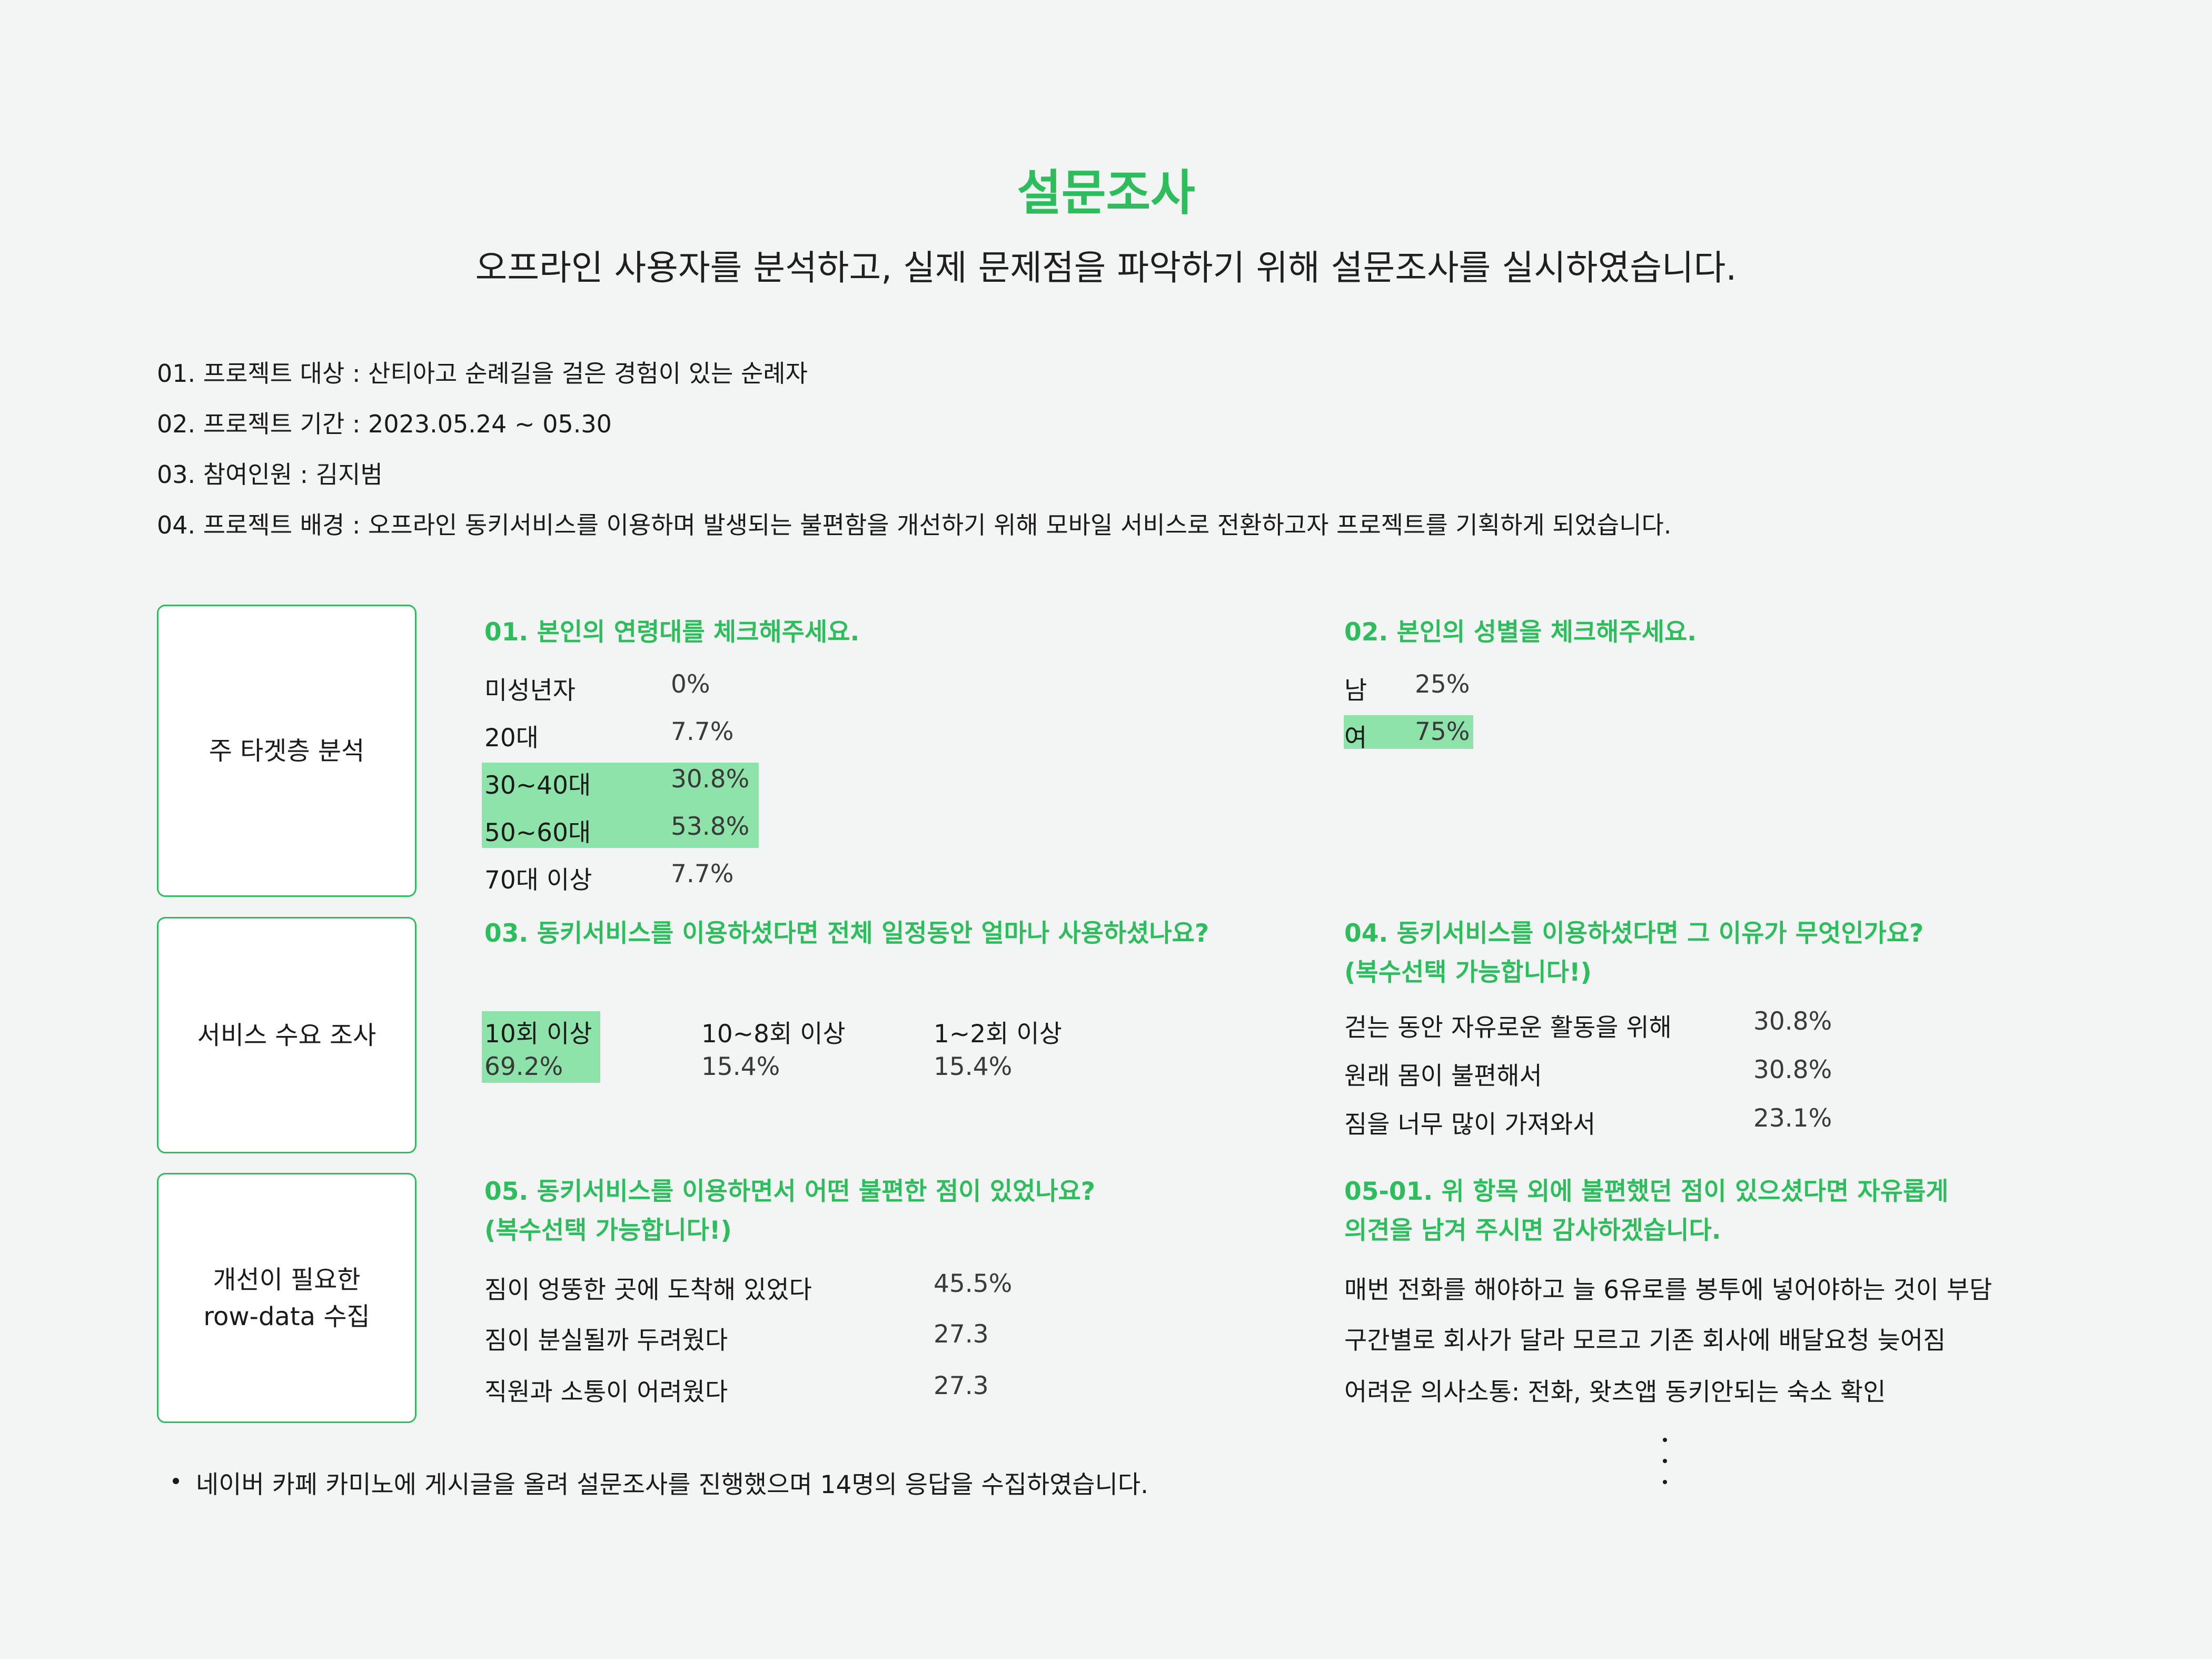 The width and height of the screenshot is (2212, 1659). I want to click on q5-value: 45.5%, so click(973, 1283).